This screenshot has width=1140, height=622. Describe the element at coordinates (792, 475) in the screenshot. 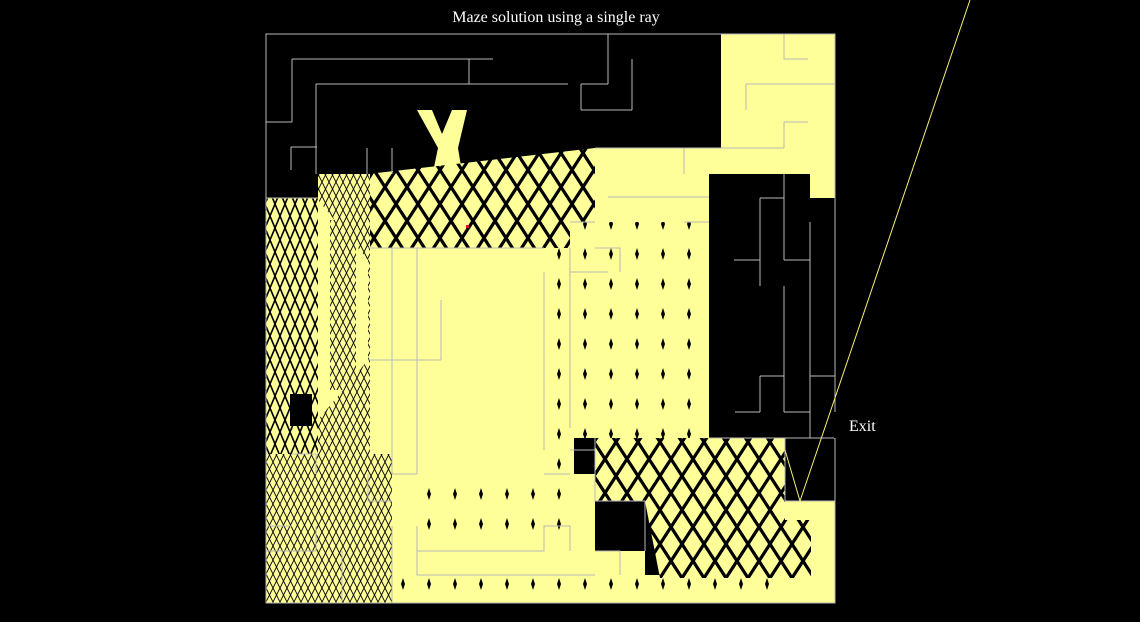

I see `exit-ray-segment` at that location.